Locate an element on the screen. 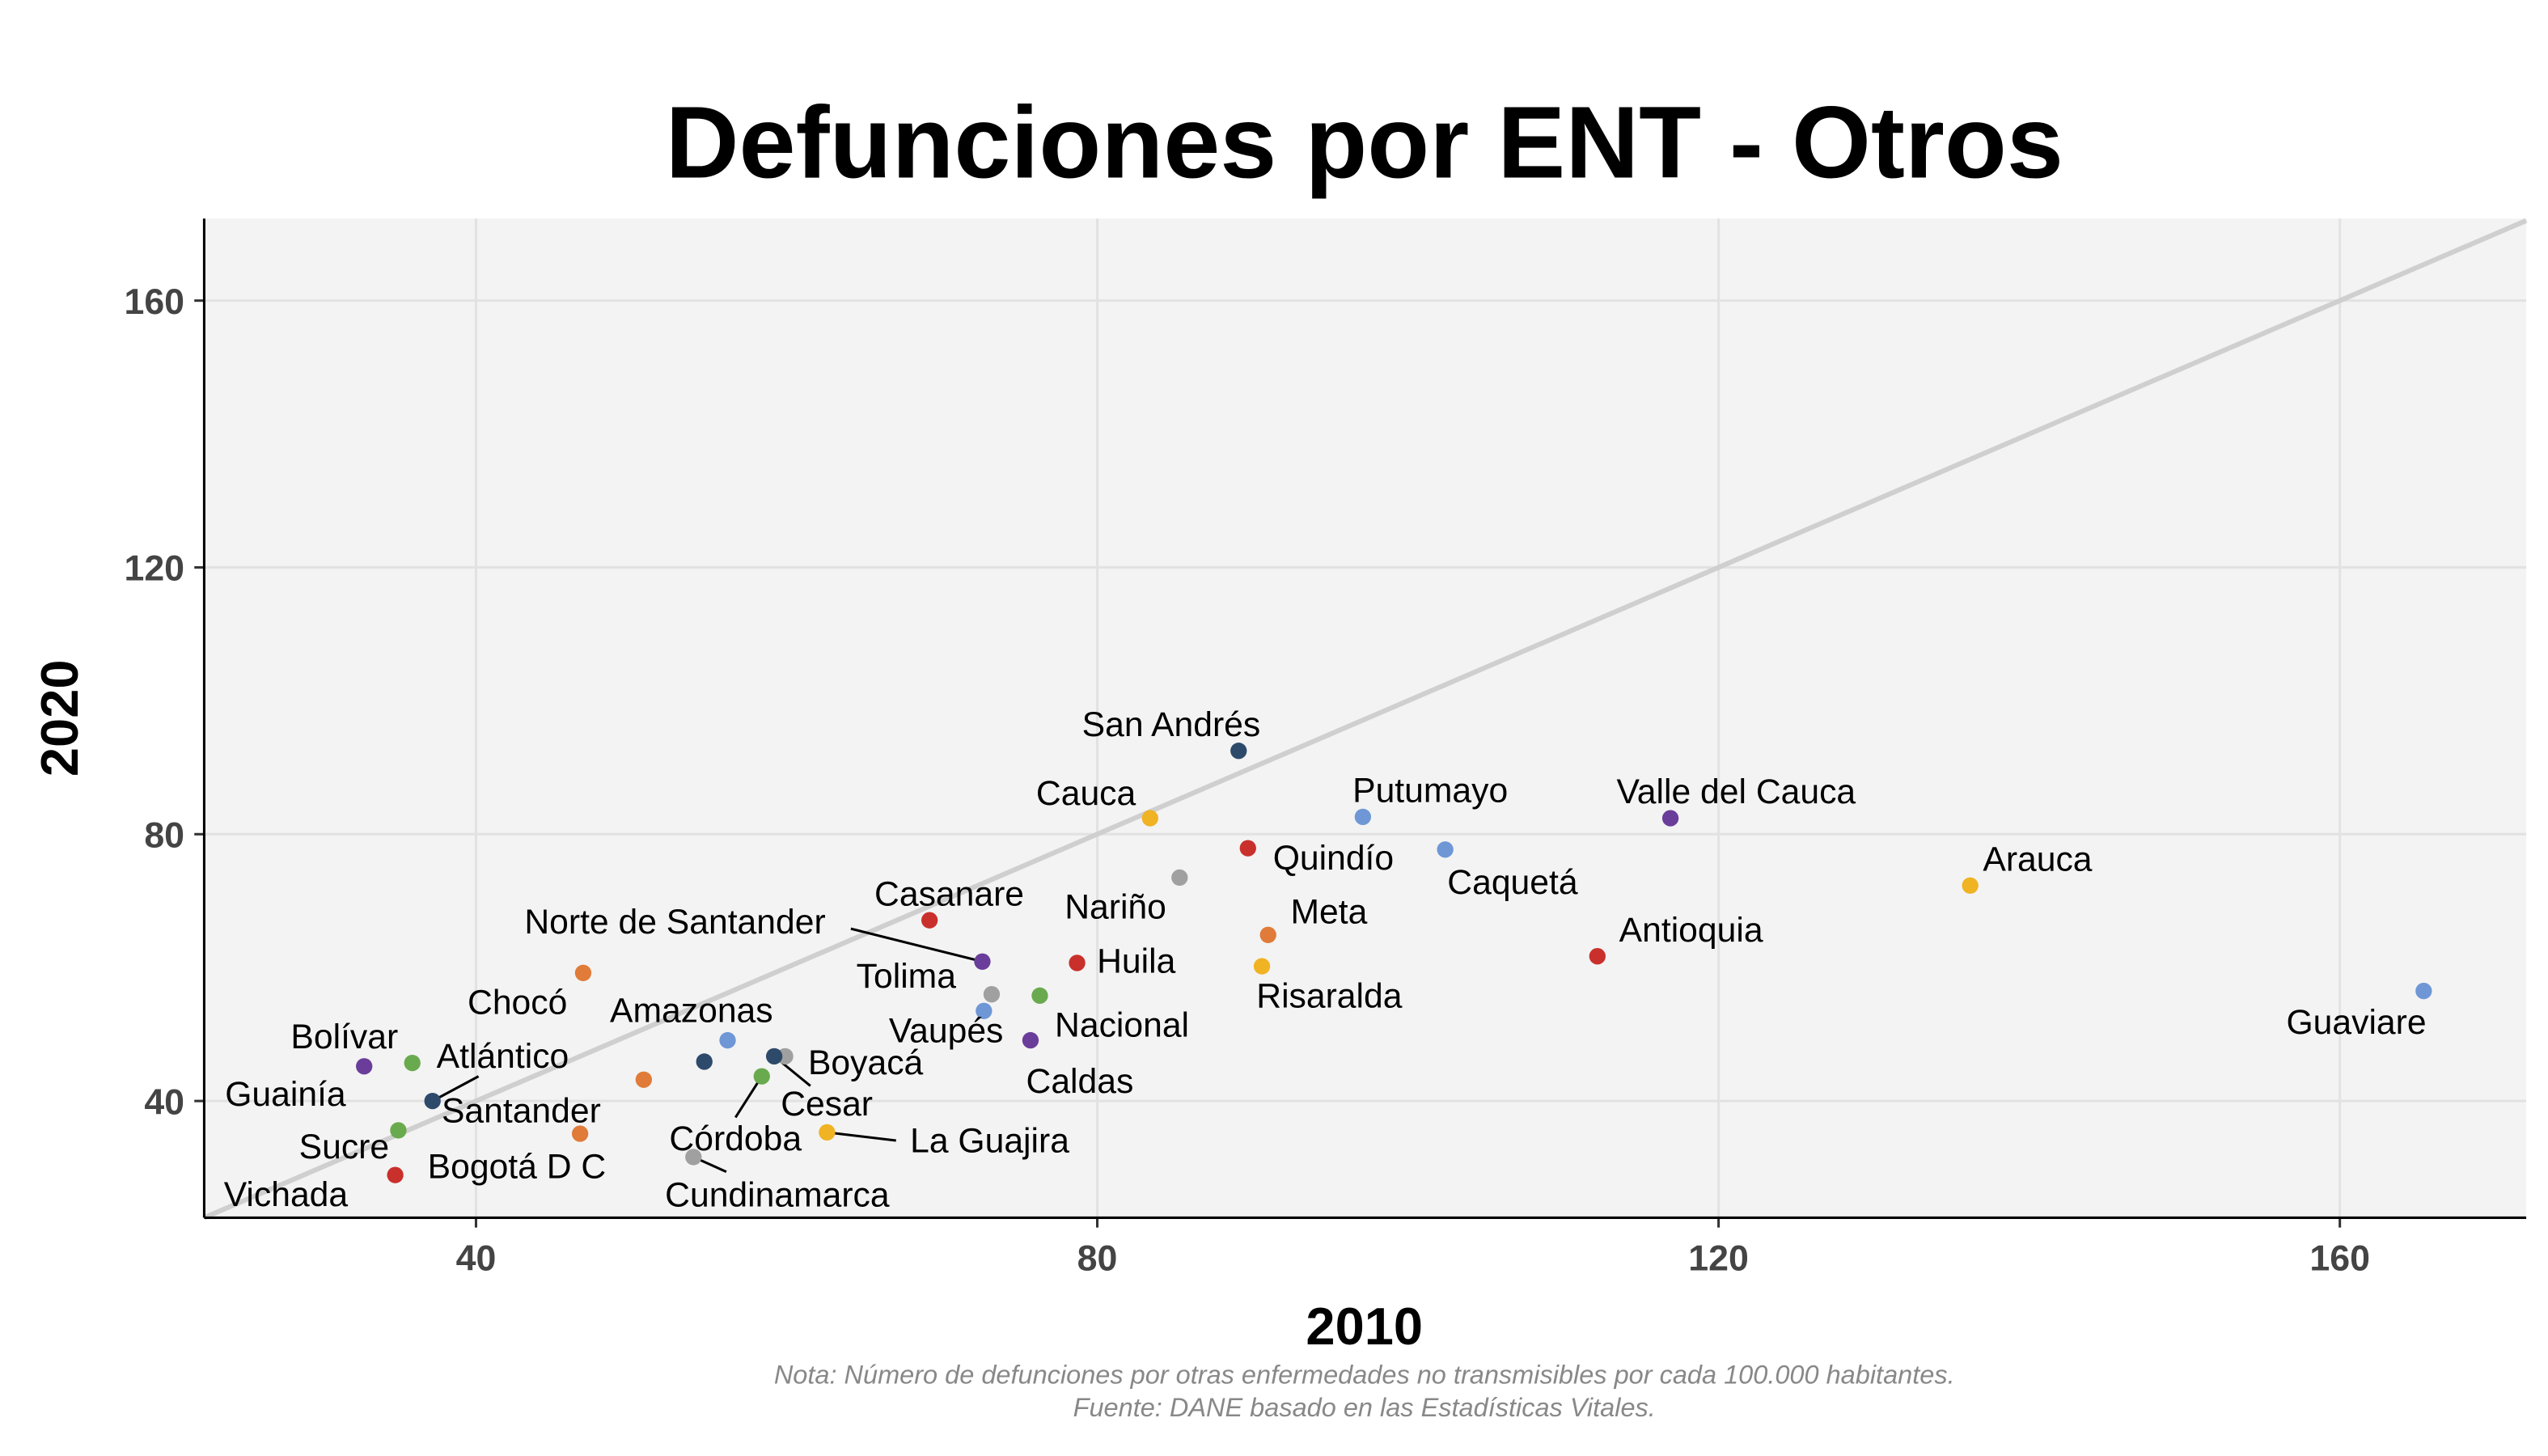 The width and height of the screenshot is (2548, 1456). x-tick-label: 80 is located at coordinates (1097, 1258).